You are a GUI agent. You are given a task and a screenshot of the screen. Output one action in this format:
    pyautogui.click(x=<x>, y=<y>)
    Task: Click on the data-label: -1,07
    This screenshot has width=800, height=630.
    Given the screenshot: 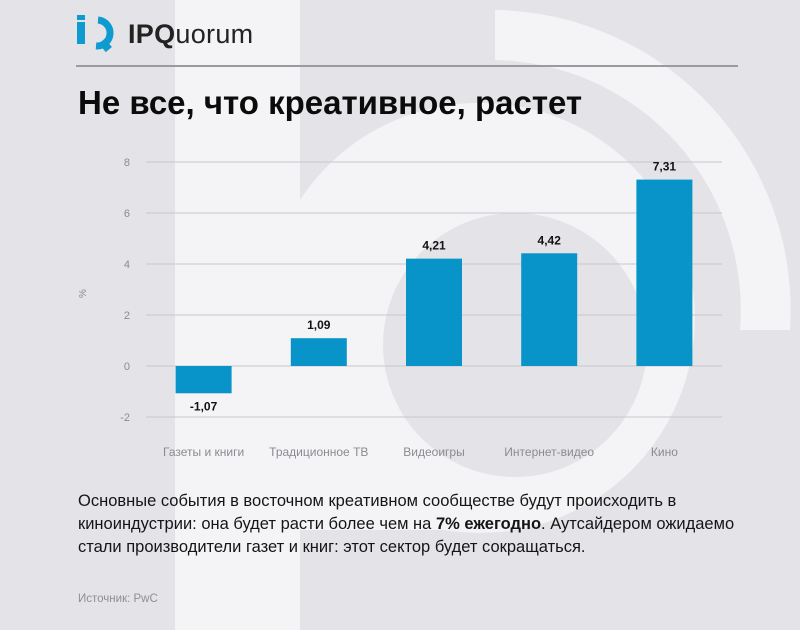 What is the action you would take?
    pyautogui.click(x=204, y=406)
    